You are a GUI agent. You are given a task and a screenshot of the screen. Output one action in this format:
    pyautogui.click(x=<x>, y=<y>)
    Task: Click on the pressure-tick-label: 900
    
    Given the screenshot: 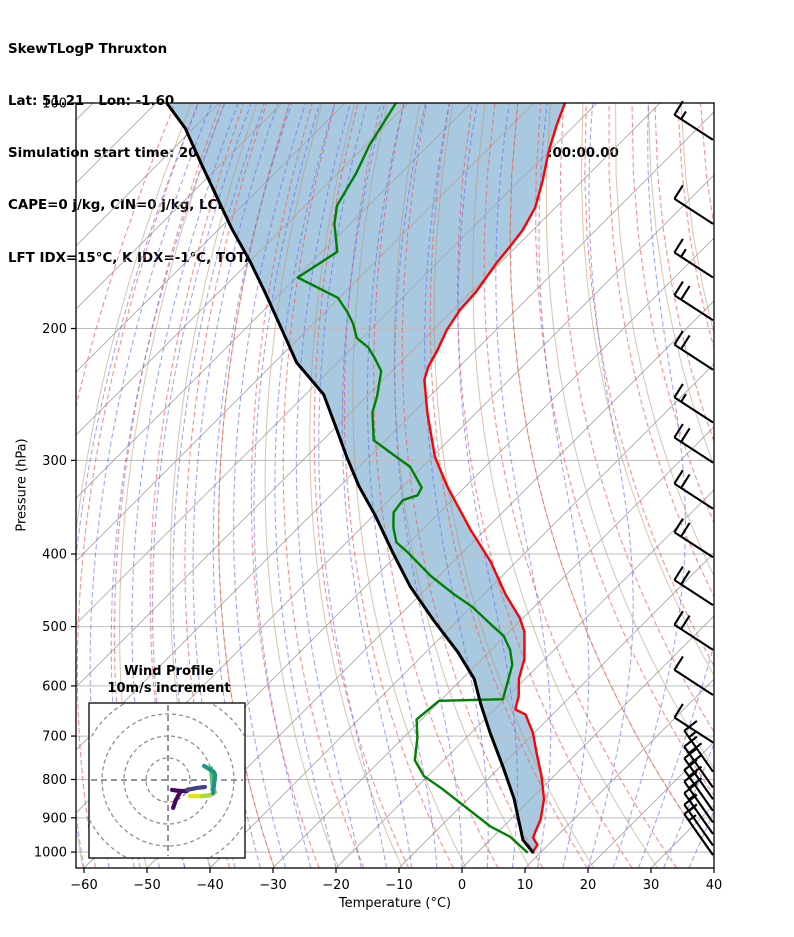 What is the action you would take?
    pyautogui.click(x=54, y=818)
    